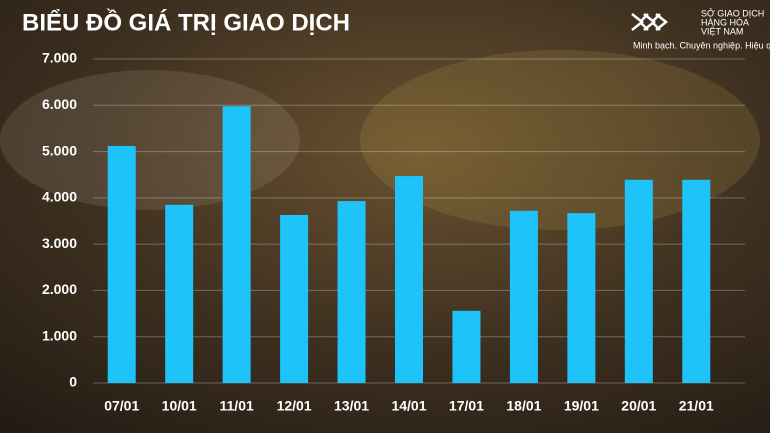 The height and width of the screenshot is (433, 770). Describe the element at coordinates (638, 406) in the screenshot. I see `x-tick-label: 20/01` at that location.